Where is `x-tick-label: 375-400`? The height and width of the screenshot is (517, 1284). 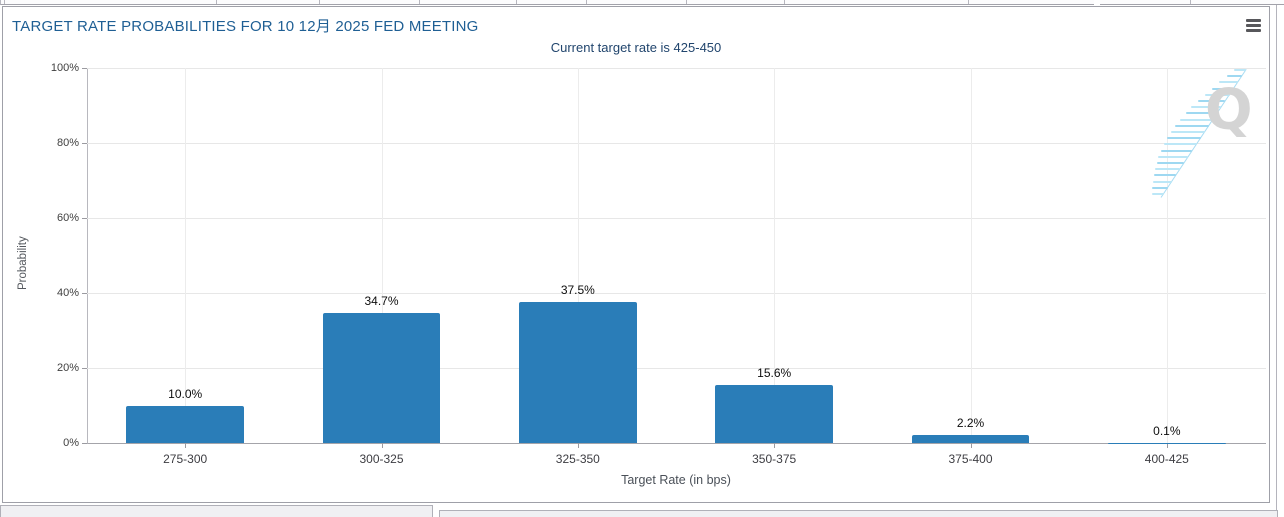
x-tick-label: 375-400 is located at coordinates (970, 459).